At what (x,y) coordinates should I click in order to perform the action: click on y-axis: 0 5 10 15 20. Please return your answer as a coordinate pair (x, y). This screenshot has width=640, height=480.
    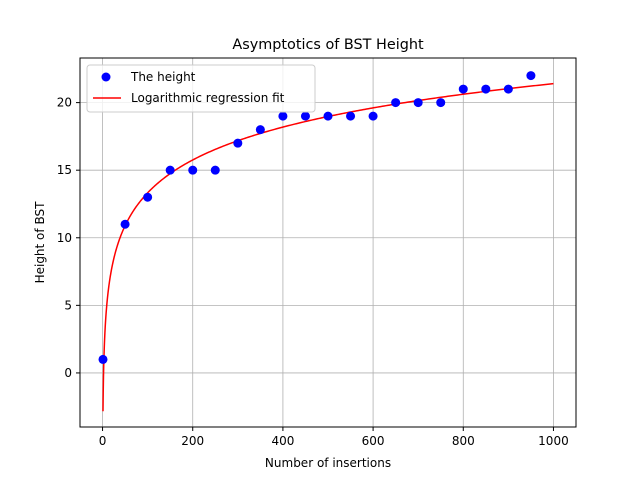
    Looking at the image, I should click on (68, 238).